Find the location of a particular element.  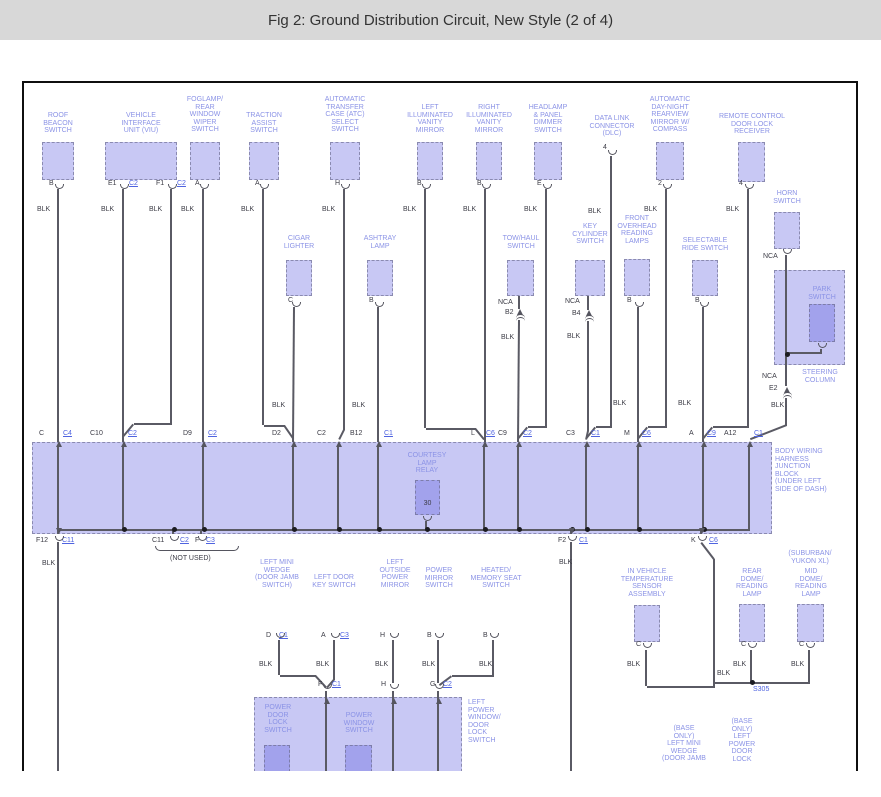

wire-ashtray-wire is located at coordinates (378, 374).